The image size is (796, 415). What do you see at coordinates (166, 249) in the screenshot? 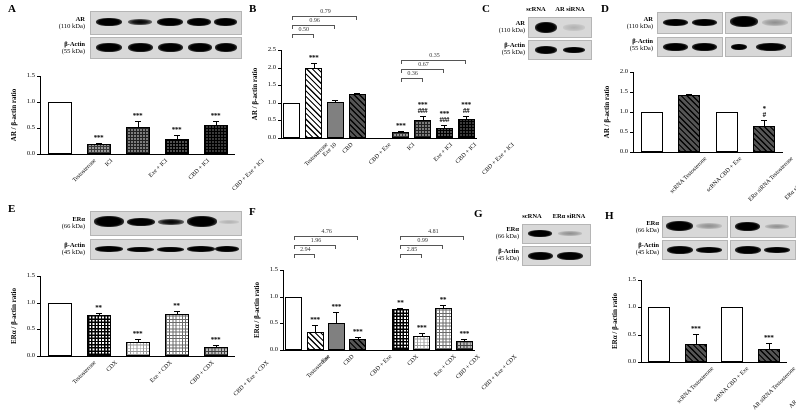
I see `panel-e-actin-blot-image` at bounding box center [166, 249].